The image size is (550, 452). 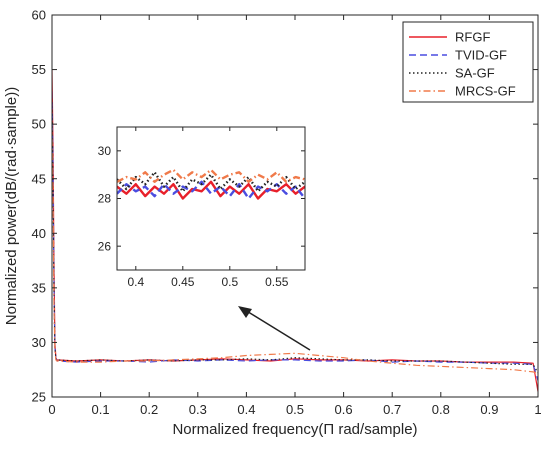 I want to click on main-y-tick-label: 55, so click(x=39, y=69).